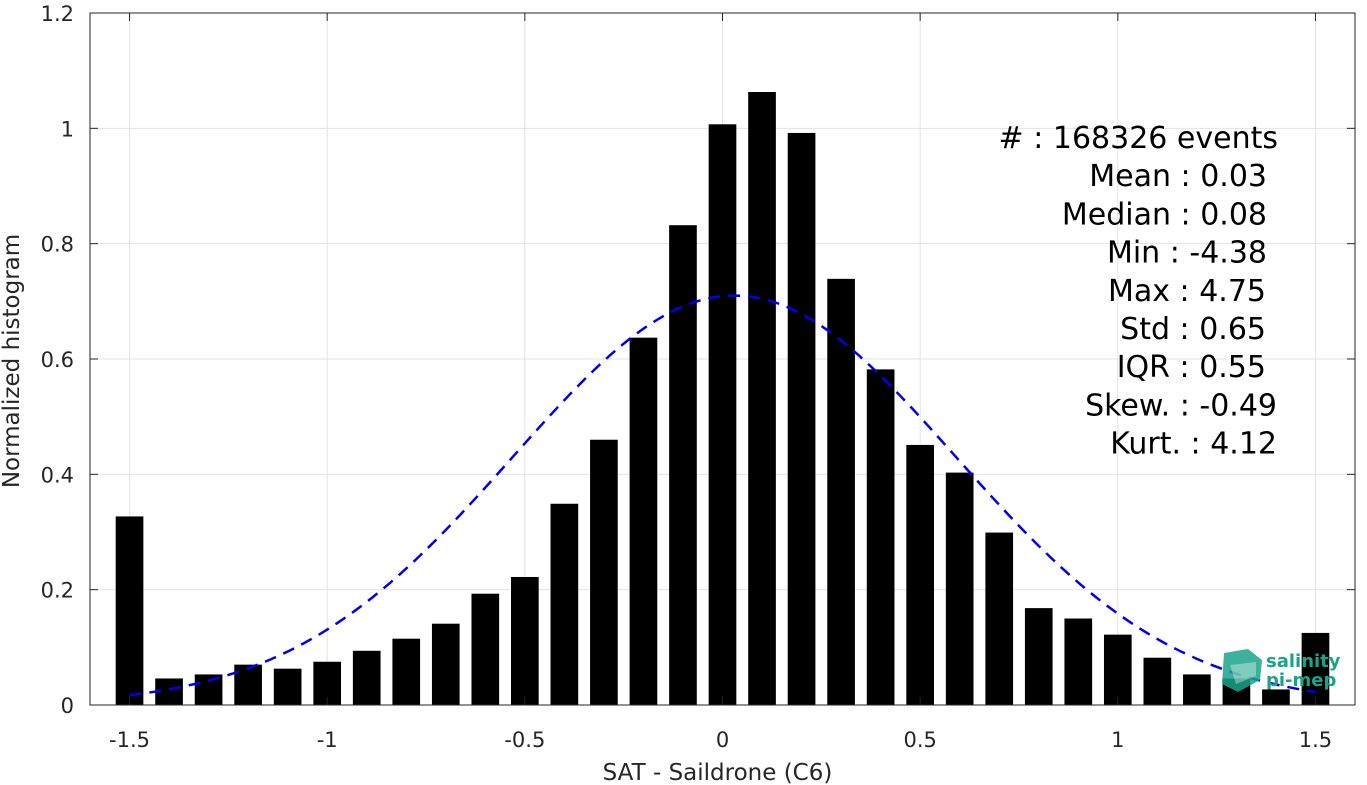 This screenshot has width=1367, height=785. I want to click on y-tick-label: 0.2, so click(57, 591).